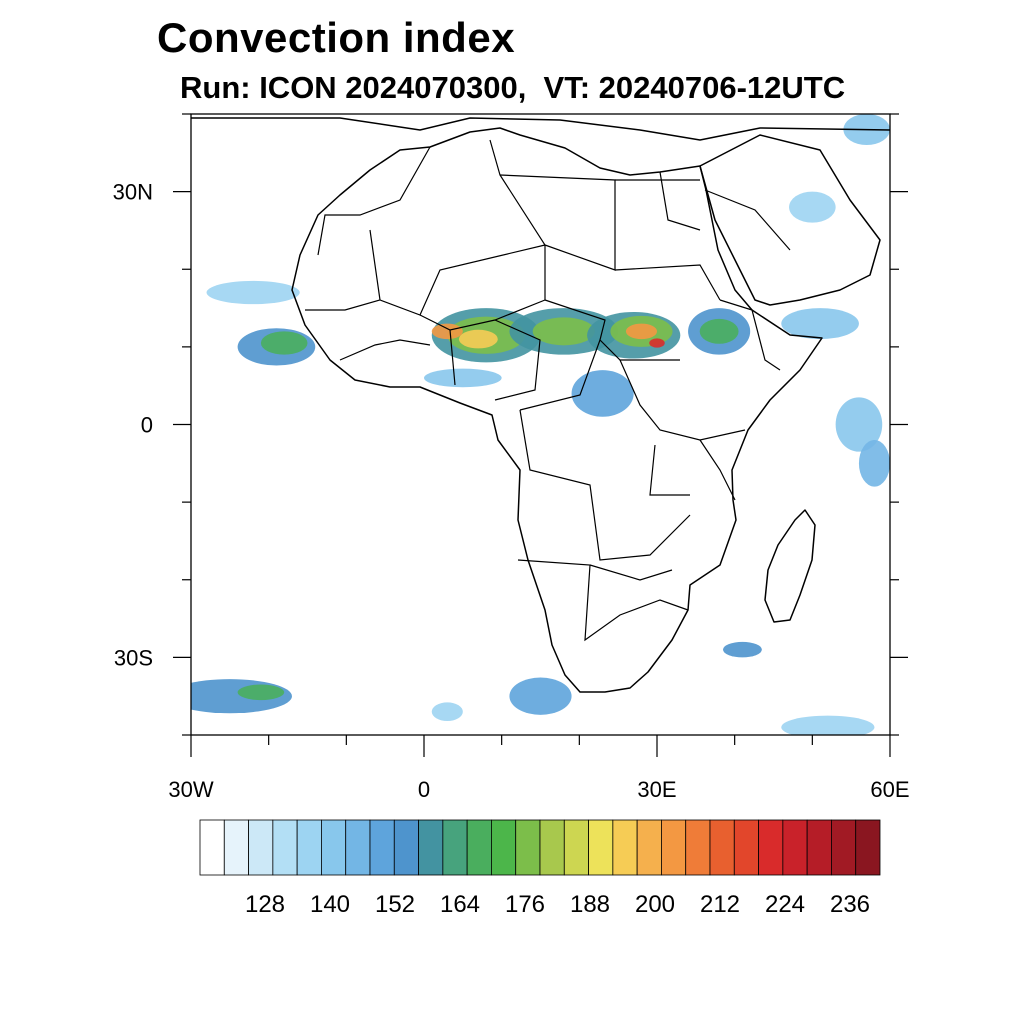 Image resolution: width=1024 pixels, height=1024 pixels. What do you see at coordinates (330, 904) in the screenshot?
I see `colorbar-label: 140` at bounding box center [330, 904].